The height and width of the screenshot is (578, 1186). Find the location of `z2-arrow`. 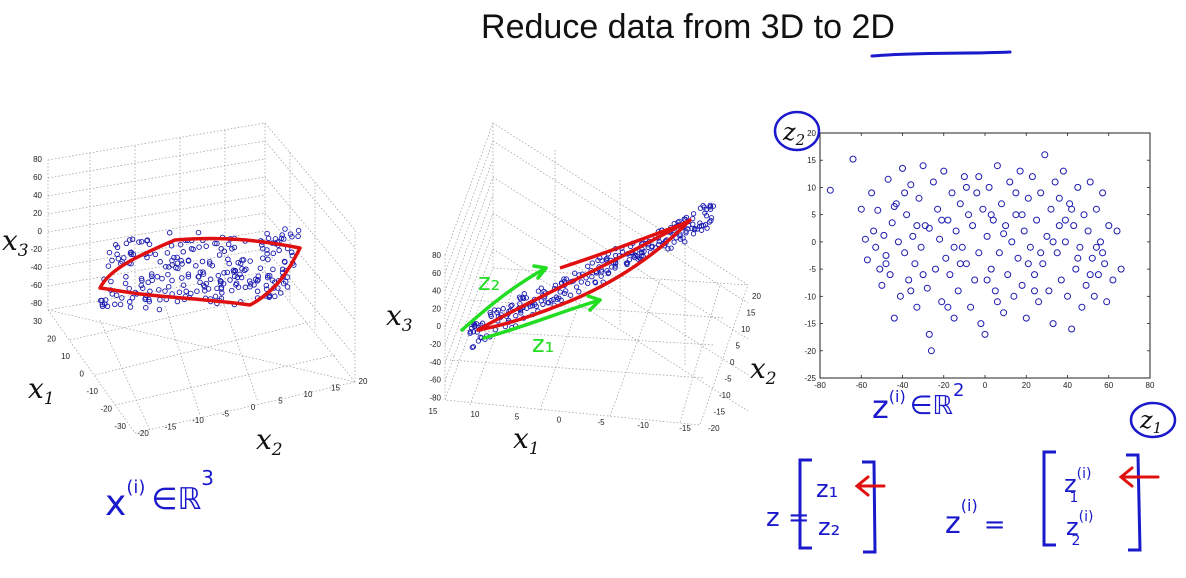

z2-arrow is located at coordinates (504, 299).